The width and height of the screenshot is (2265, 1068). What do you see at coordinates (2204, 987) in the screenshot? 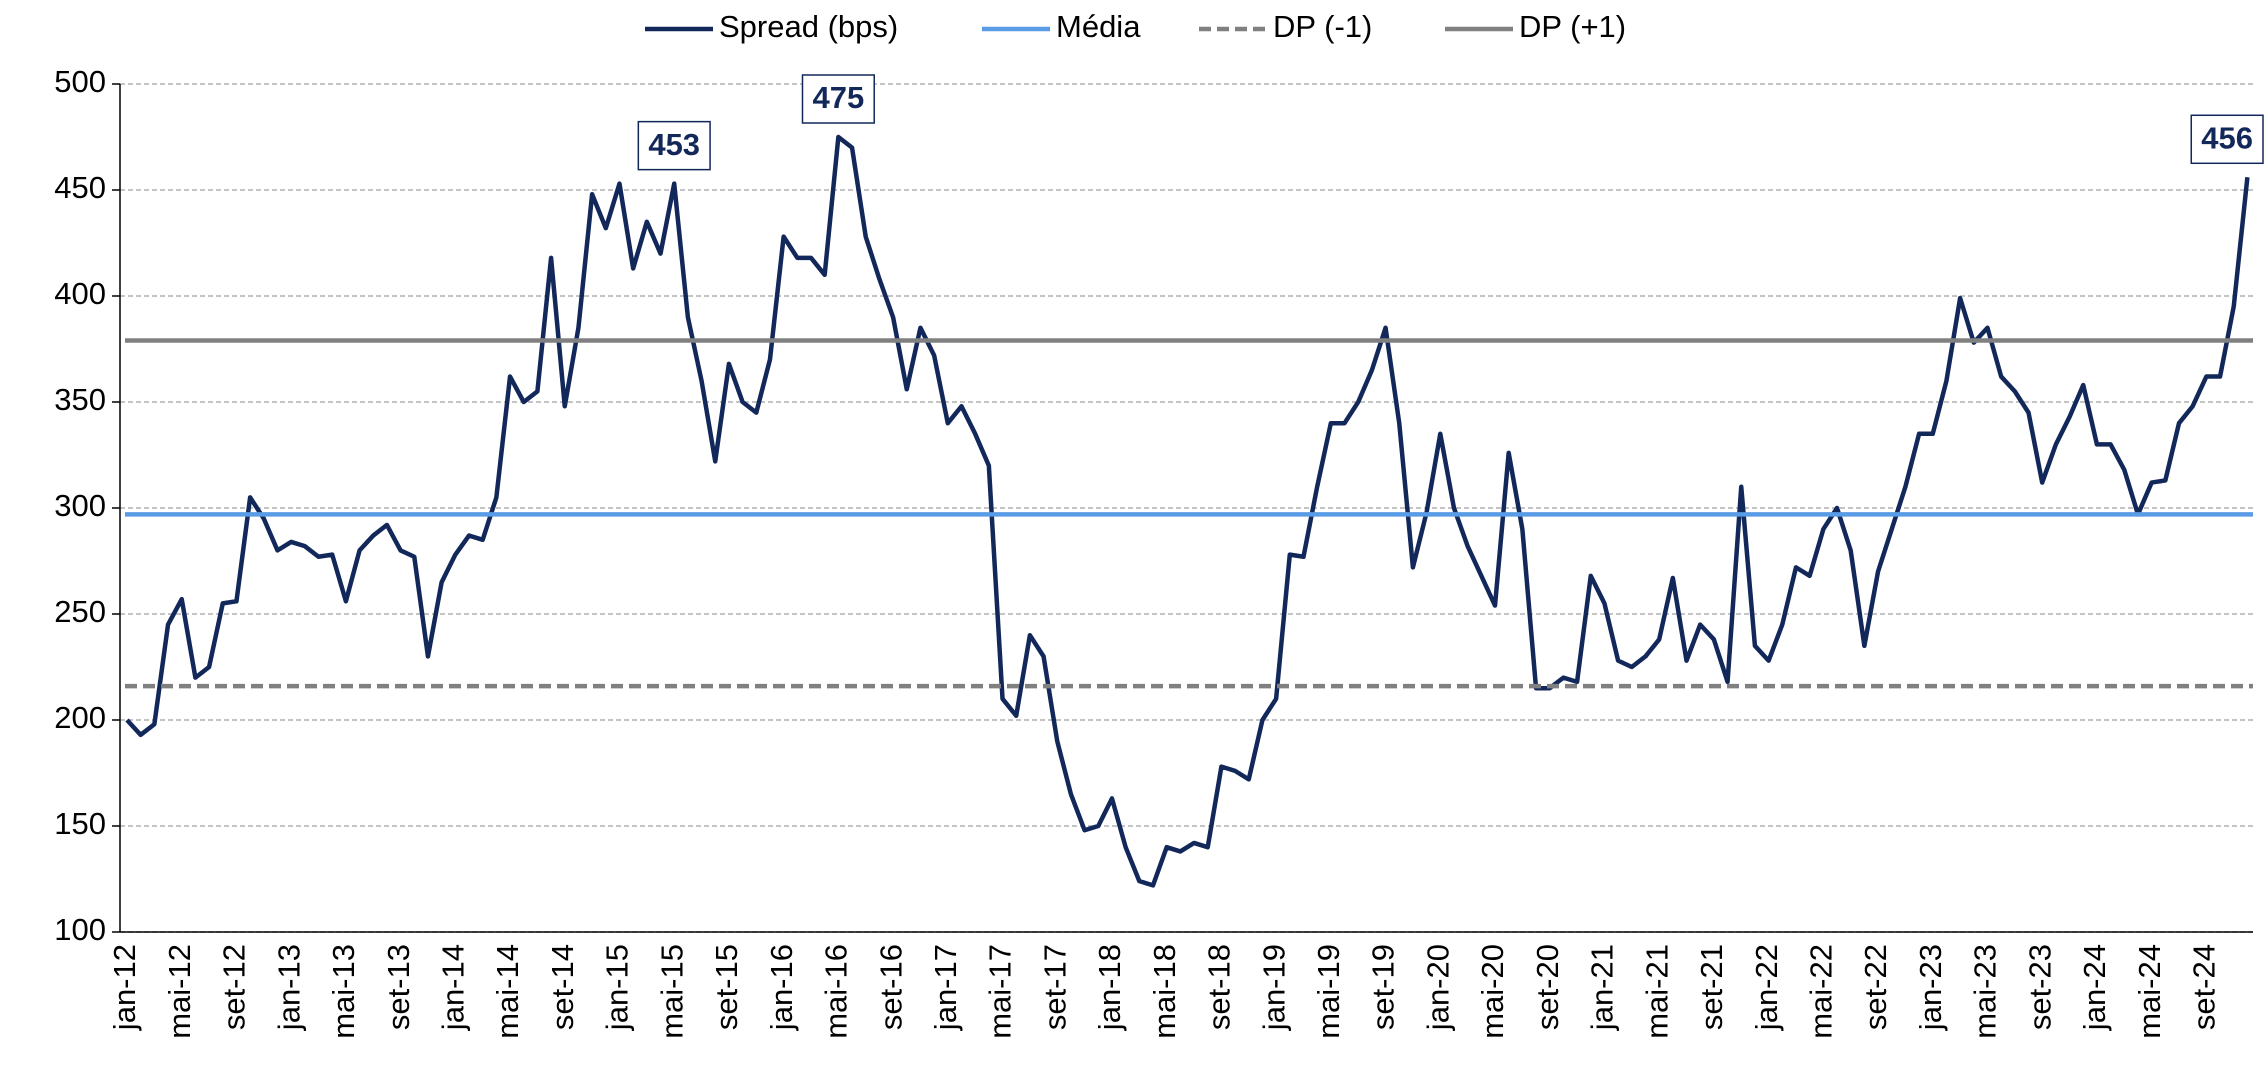
I see `x-tick-label: set-24` at bounding box center [2204, 987].